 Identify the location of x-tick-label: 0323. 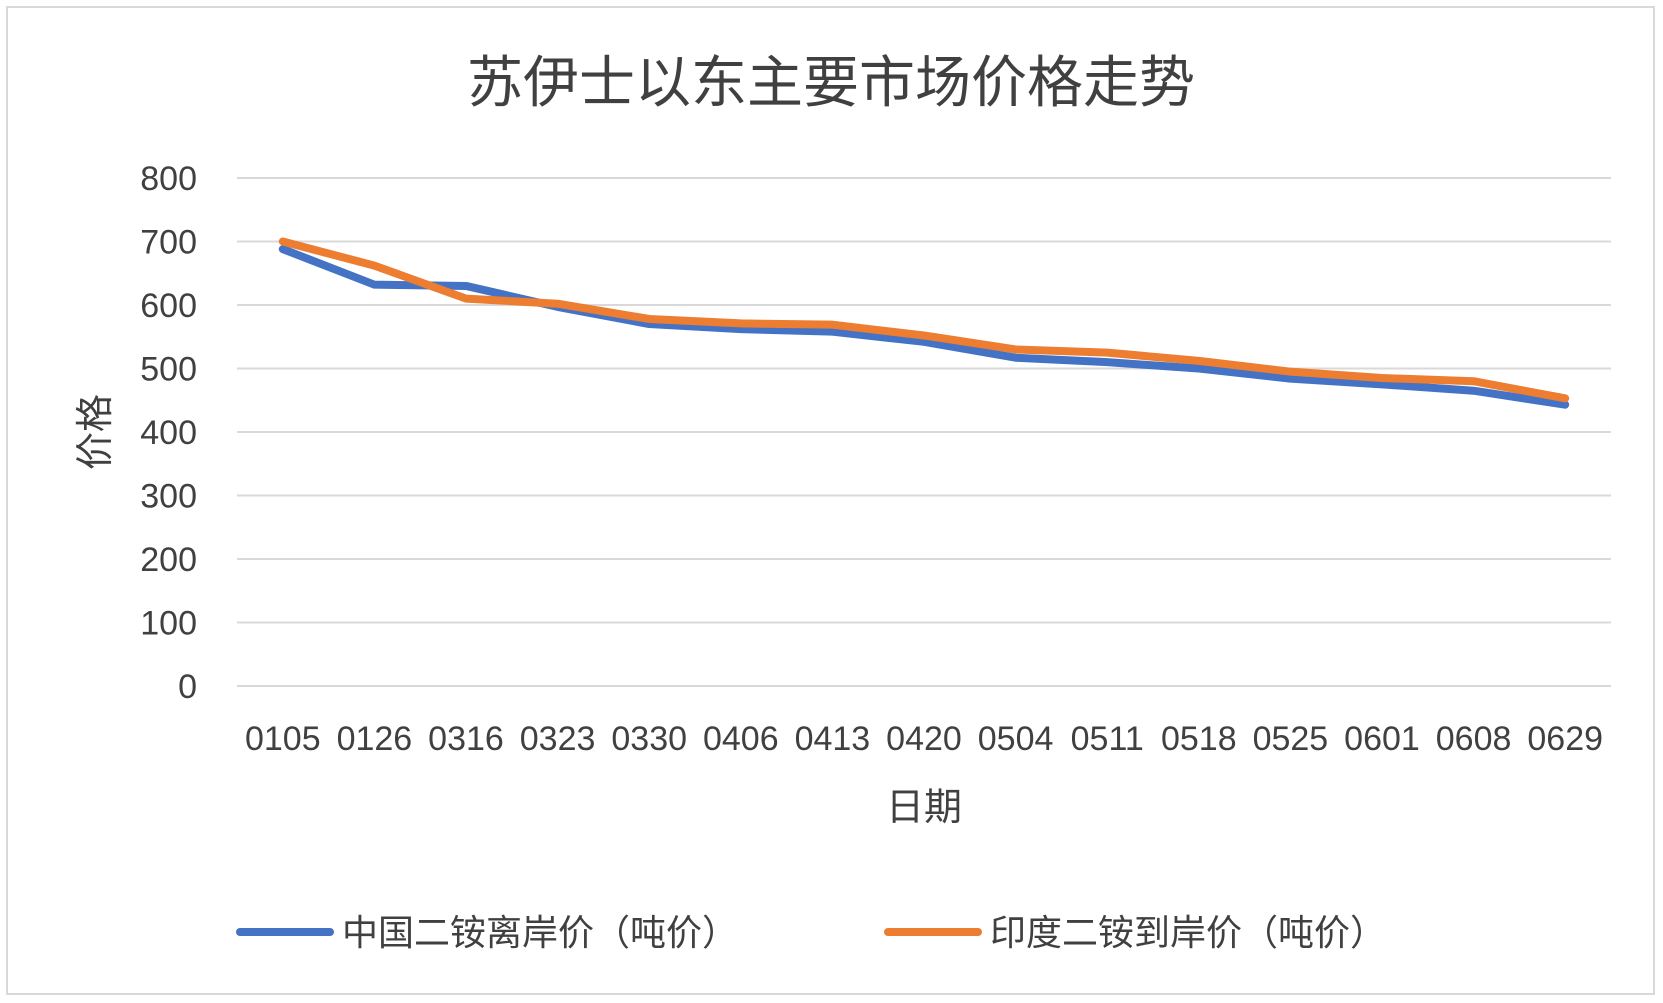
(558, 739).